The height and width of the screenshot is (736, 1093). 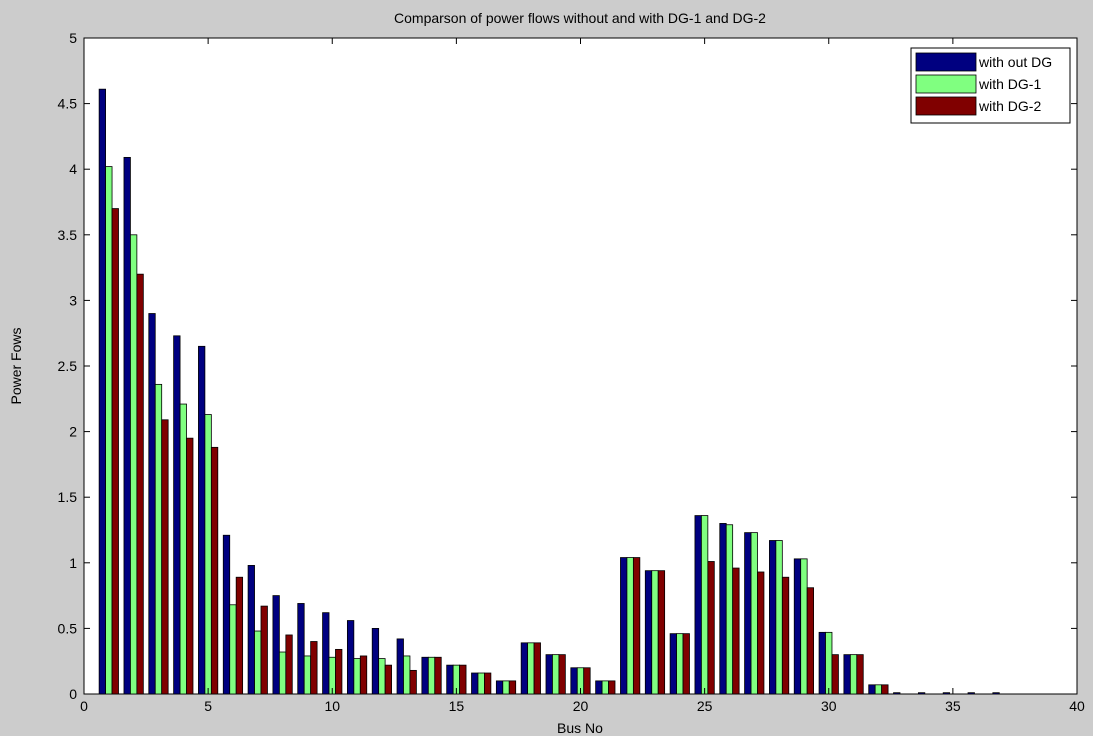 I want to click on legend: with out DG with DG-1 with DG-2, so click(x=990, y=85).